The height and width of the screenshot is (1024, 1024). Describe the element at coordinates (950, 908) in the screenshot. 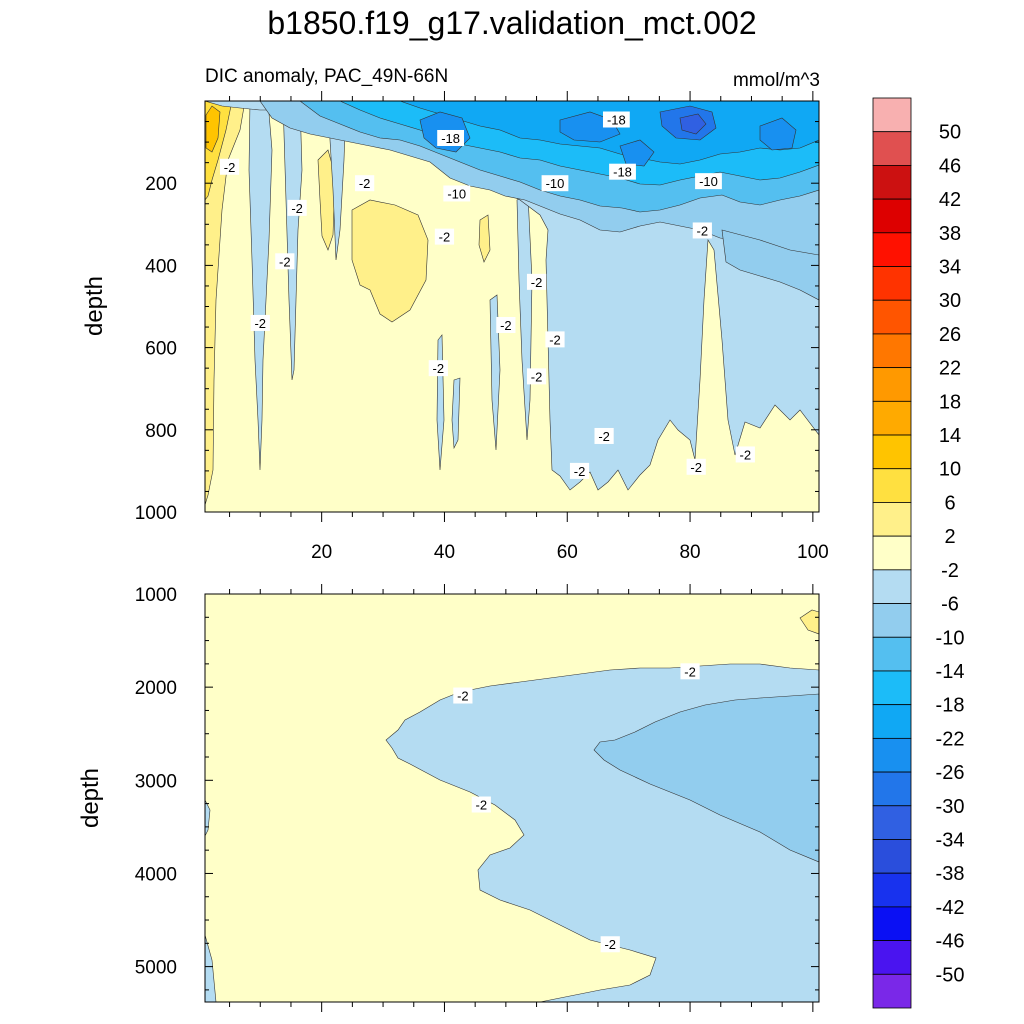

I see `colorbar-level-label: -42` at that location.